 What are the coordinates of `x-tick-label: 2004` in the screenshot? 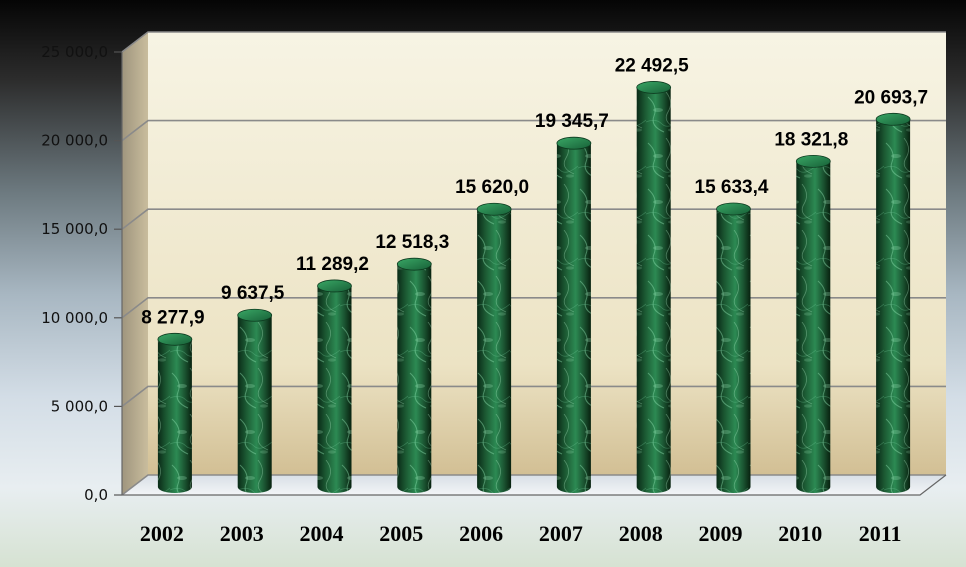 It's located at (322, 533).